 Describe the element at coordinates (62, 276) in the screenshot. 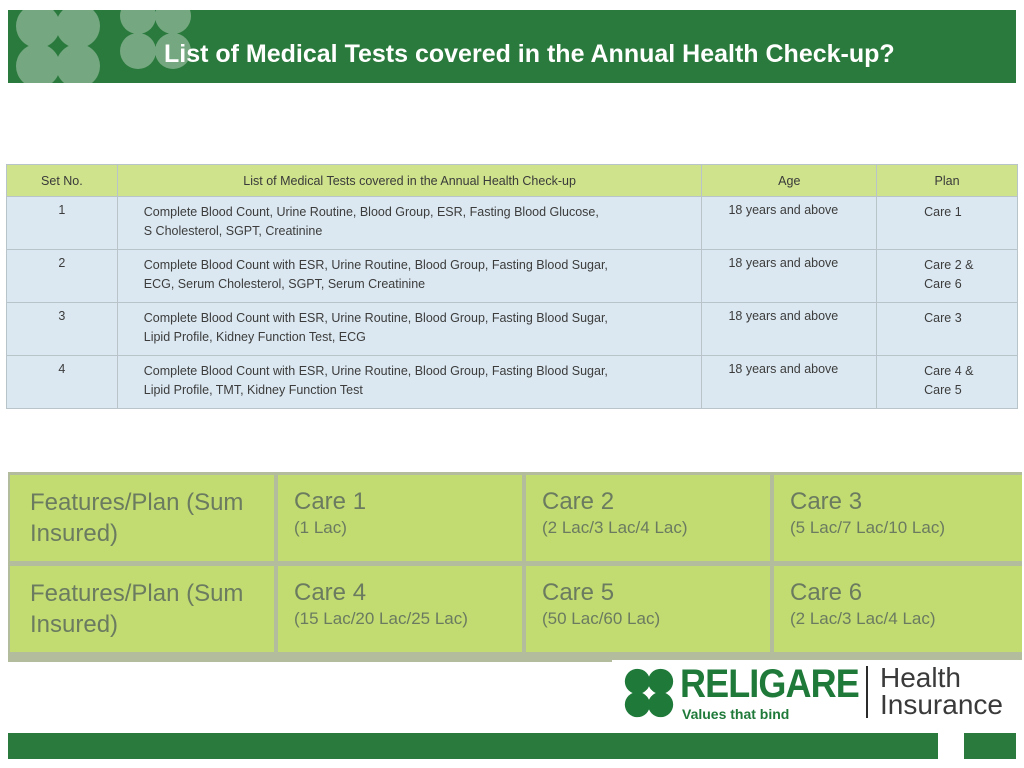

I see `cell-set-no: 2` at that location.